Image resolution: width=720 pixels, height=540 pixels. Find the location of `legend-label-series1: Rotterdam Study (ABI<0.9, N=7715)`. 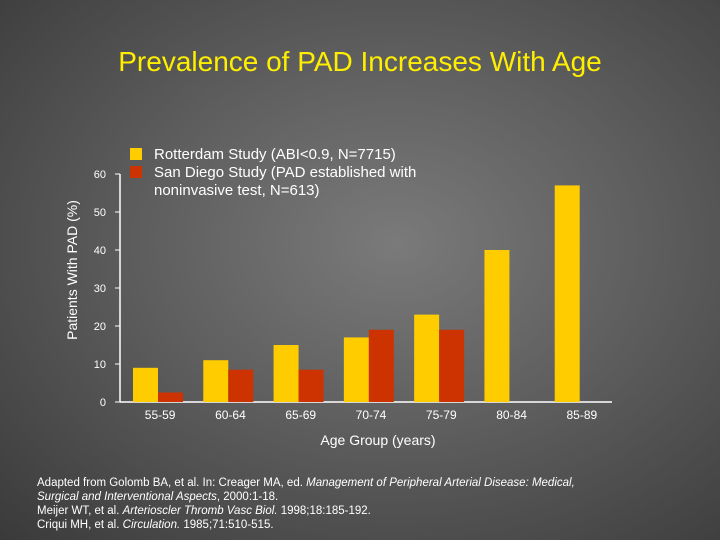

legend-label-series1: Rotterdam Study (ABI<0.9, N=7715) is located at coordinates (275, 154).